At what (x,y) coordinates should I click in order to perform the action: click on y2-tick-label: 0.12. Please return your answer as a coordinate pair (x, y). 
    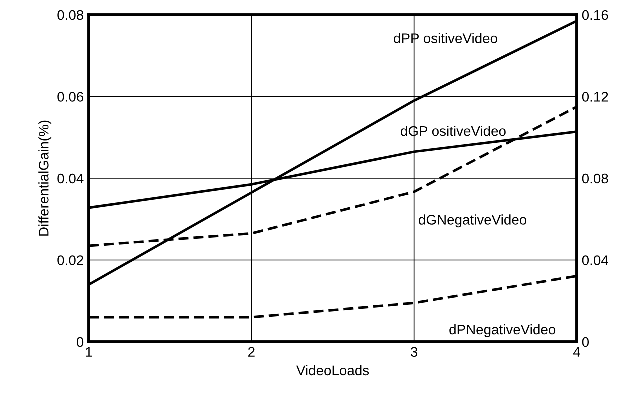
    Looking at the image, I should click on (595, 97).